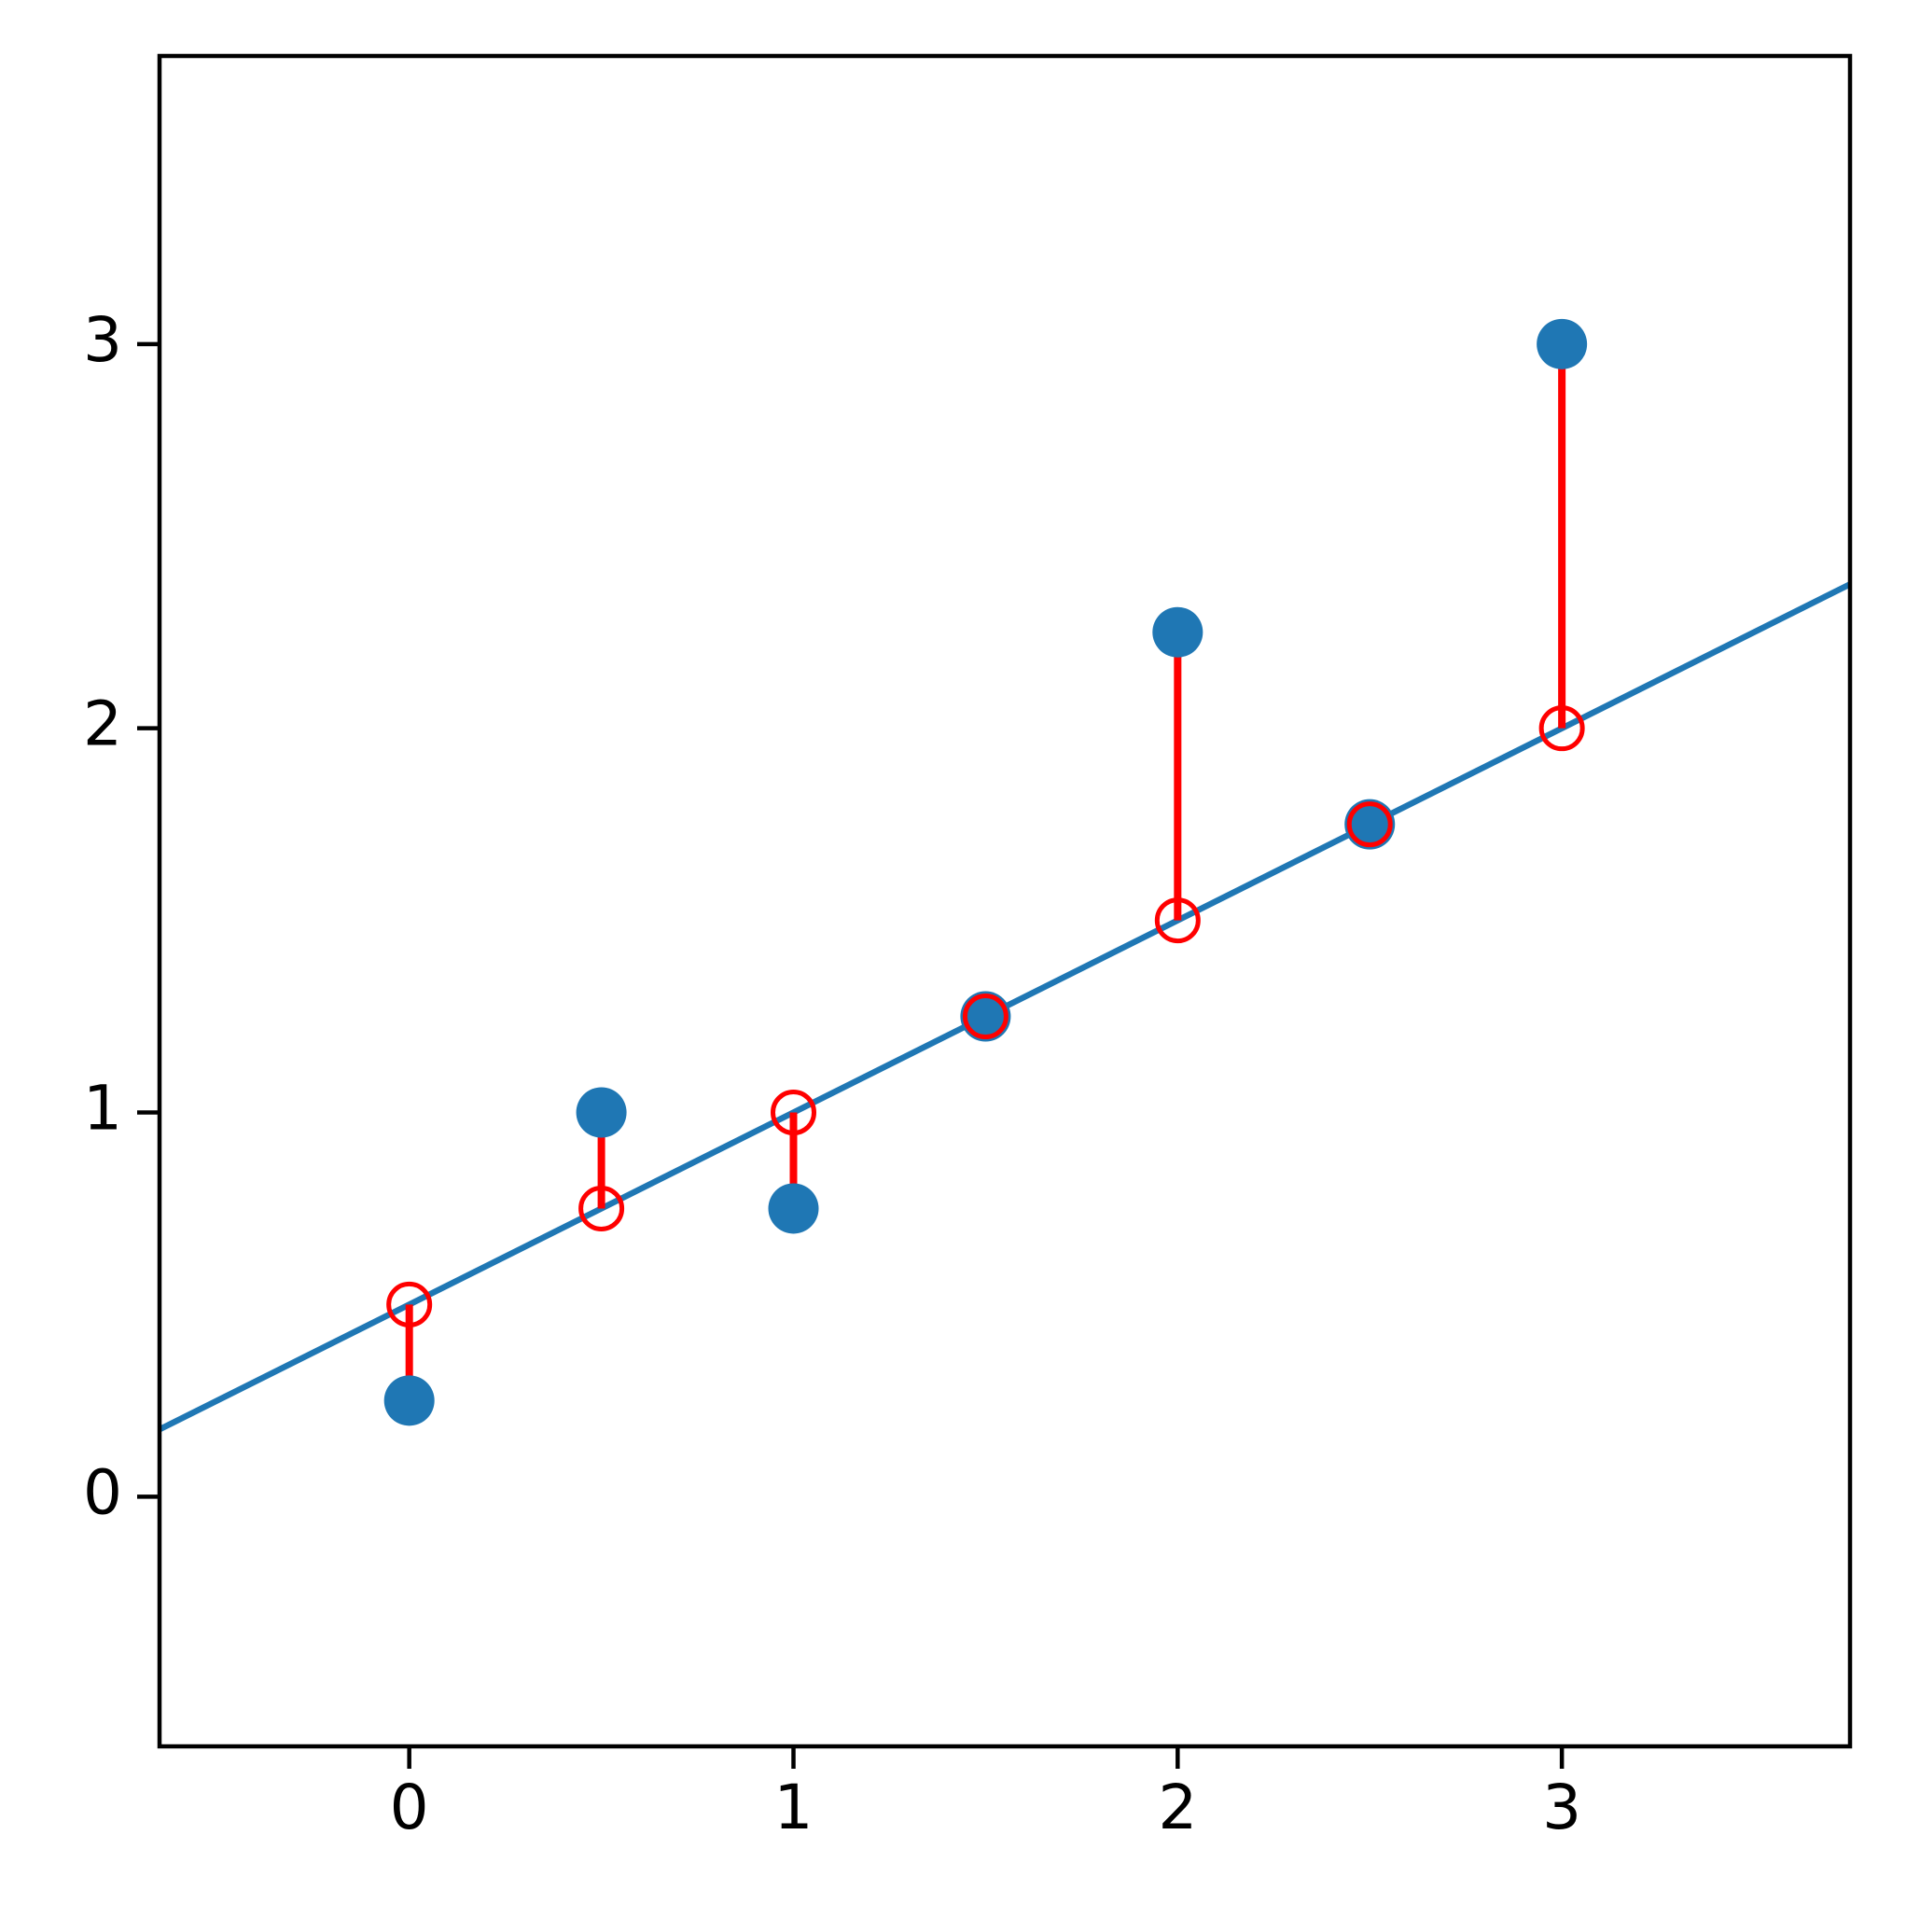 Image resolution: width=1906 pixels, height=1932 pixels. Describe the element at coordinates (102, 340) in the screenshot. I see `y-tick-label: 3` at that location.